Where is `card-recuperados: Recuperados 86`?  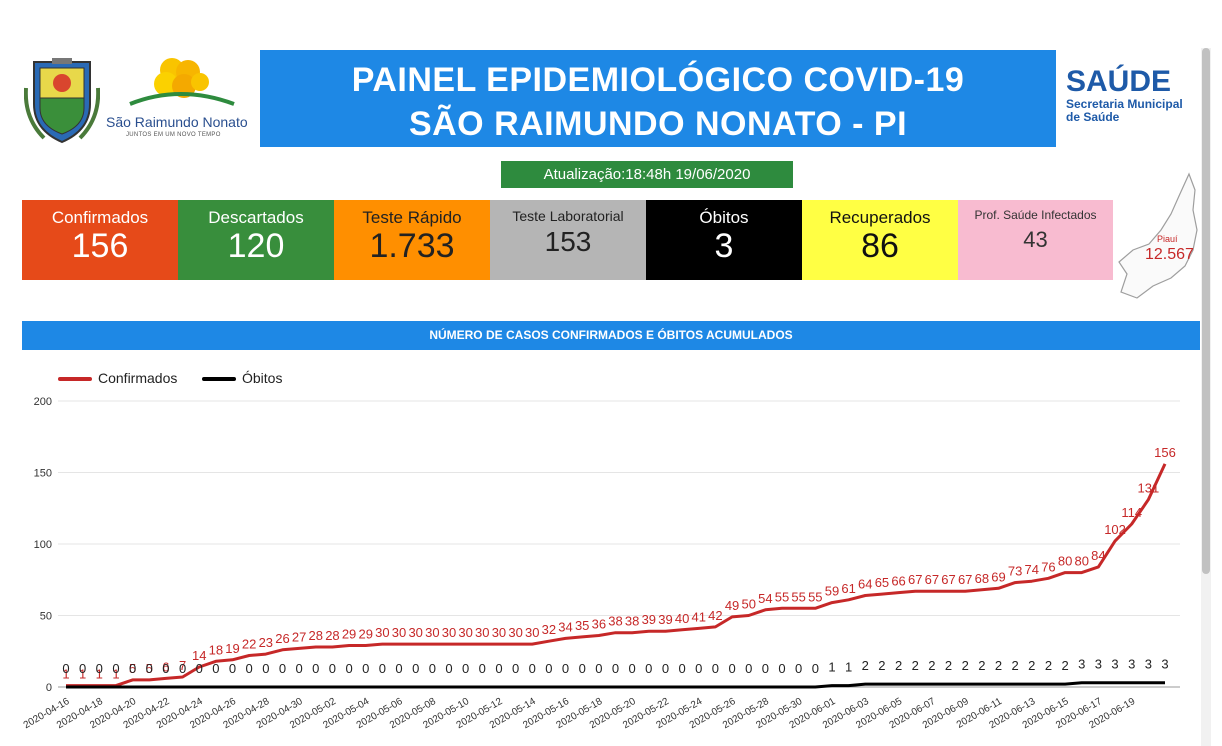
card-recuperados: Recuperados 86 is located at coordinates (880, 240).